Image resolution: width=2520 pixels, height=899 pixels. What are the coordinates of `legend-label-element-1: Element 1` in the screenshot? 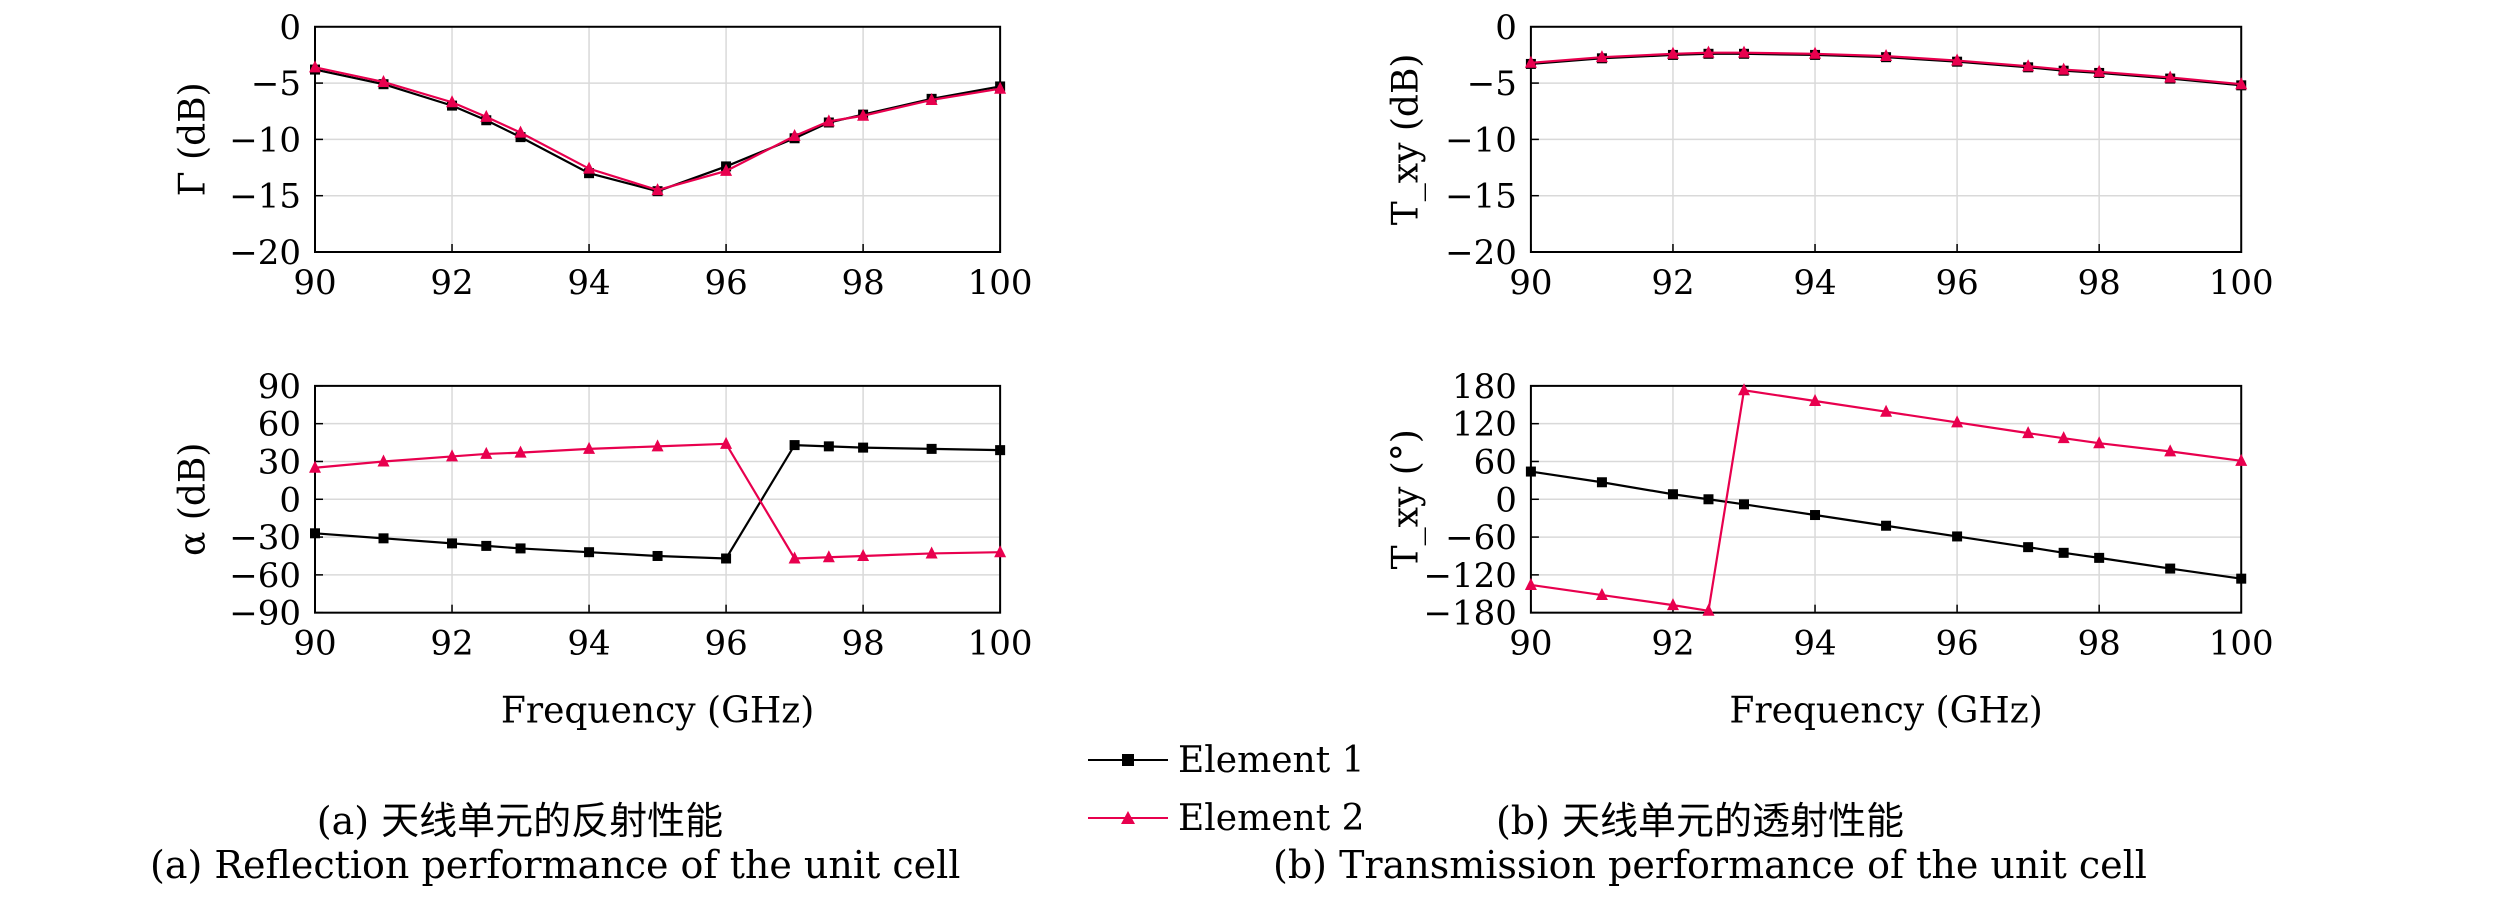 It's located at (1271, 760).